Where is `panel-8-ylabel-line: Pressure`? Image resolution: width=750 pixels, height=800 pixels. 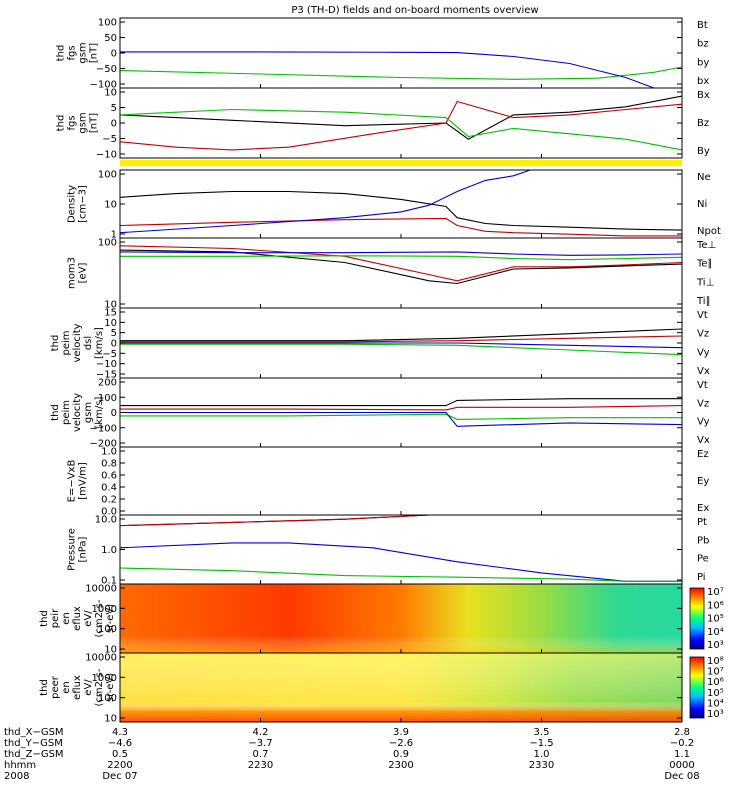
panel-8-ylabel-line: Pressure is located at coordinates (72, 549).